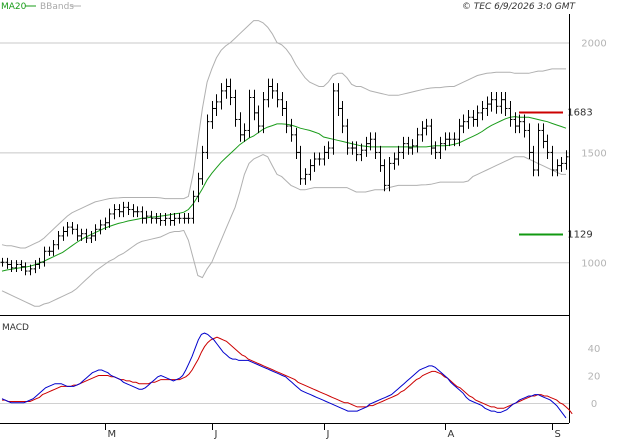 The height and width of the screenshot is (440, 627). Describe the element at coordinates (112, 434) in the screenshot. I see `x-tick-label: M` at that location.